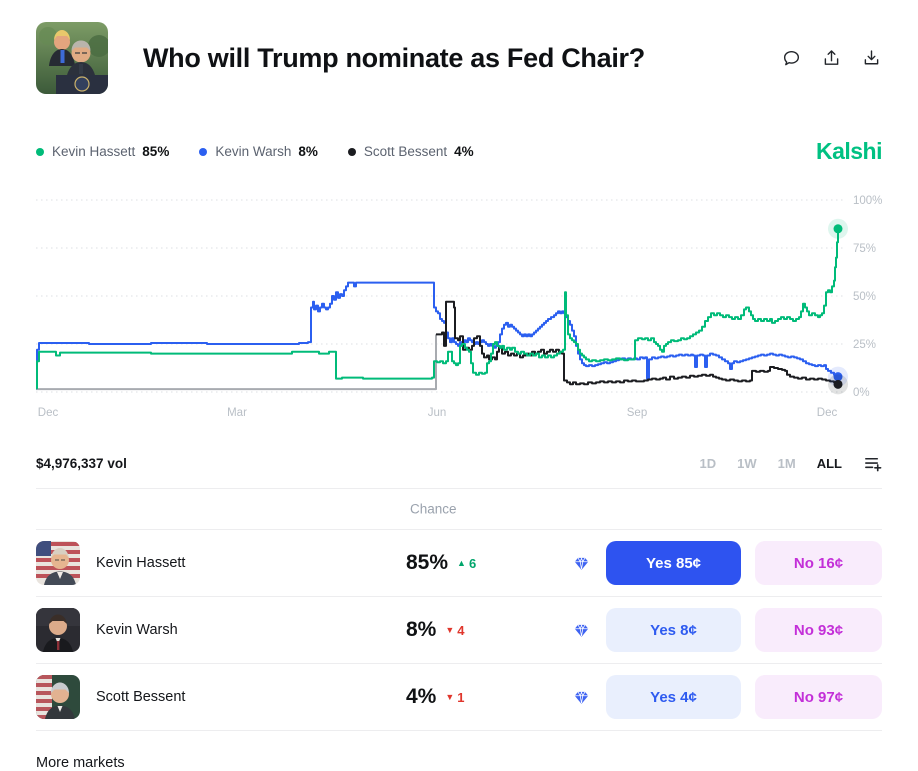 The image size is (918, 771). Describe the element at coordinates (849, 151) in the screenshot. I see `kalshi-logo: Kalshi` at that location.